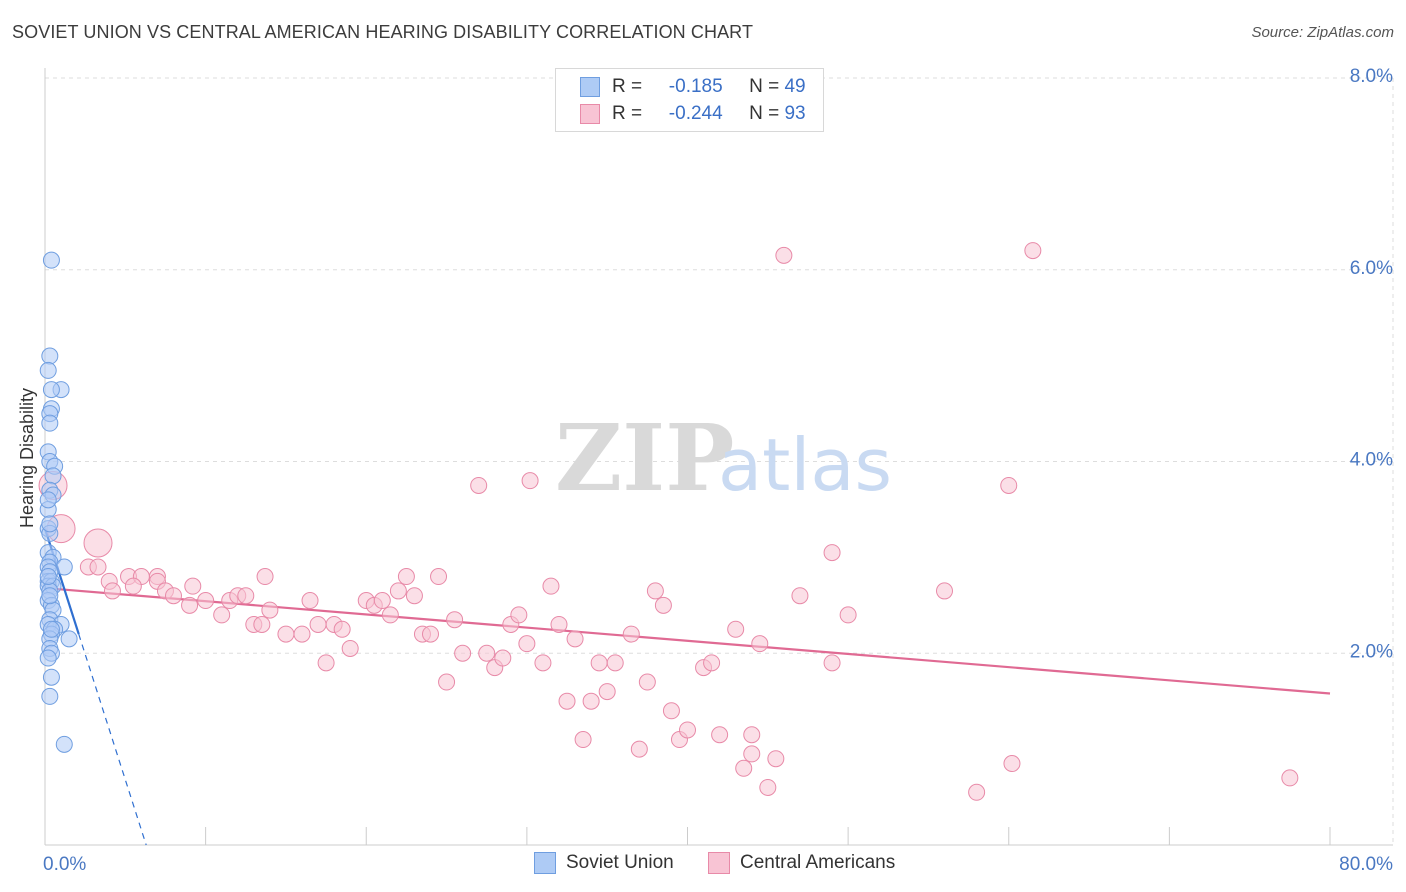  Describe the element at coordinates (1322, 32) in the screenshot. I see `chart-source: Source: ZipAtlas.com` at that location.